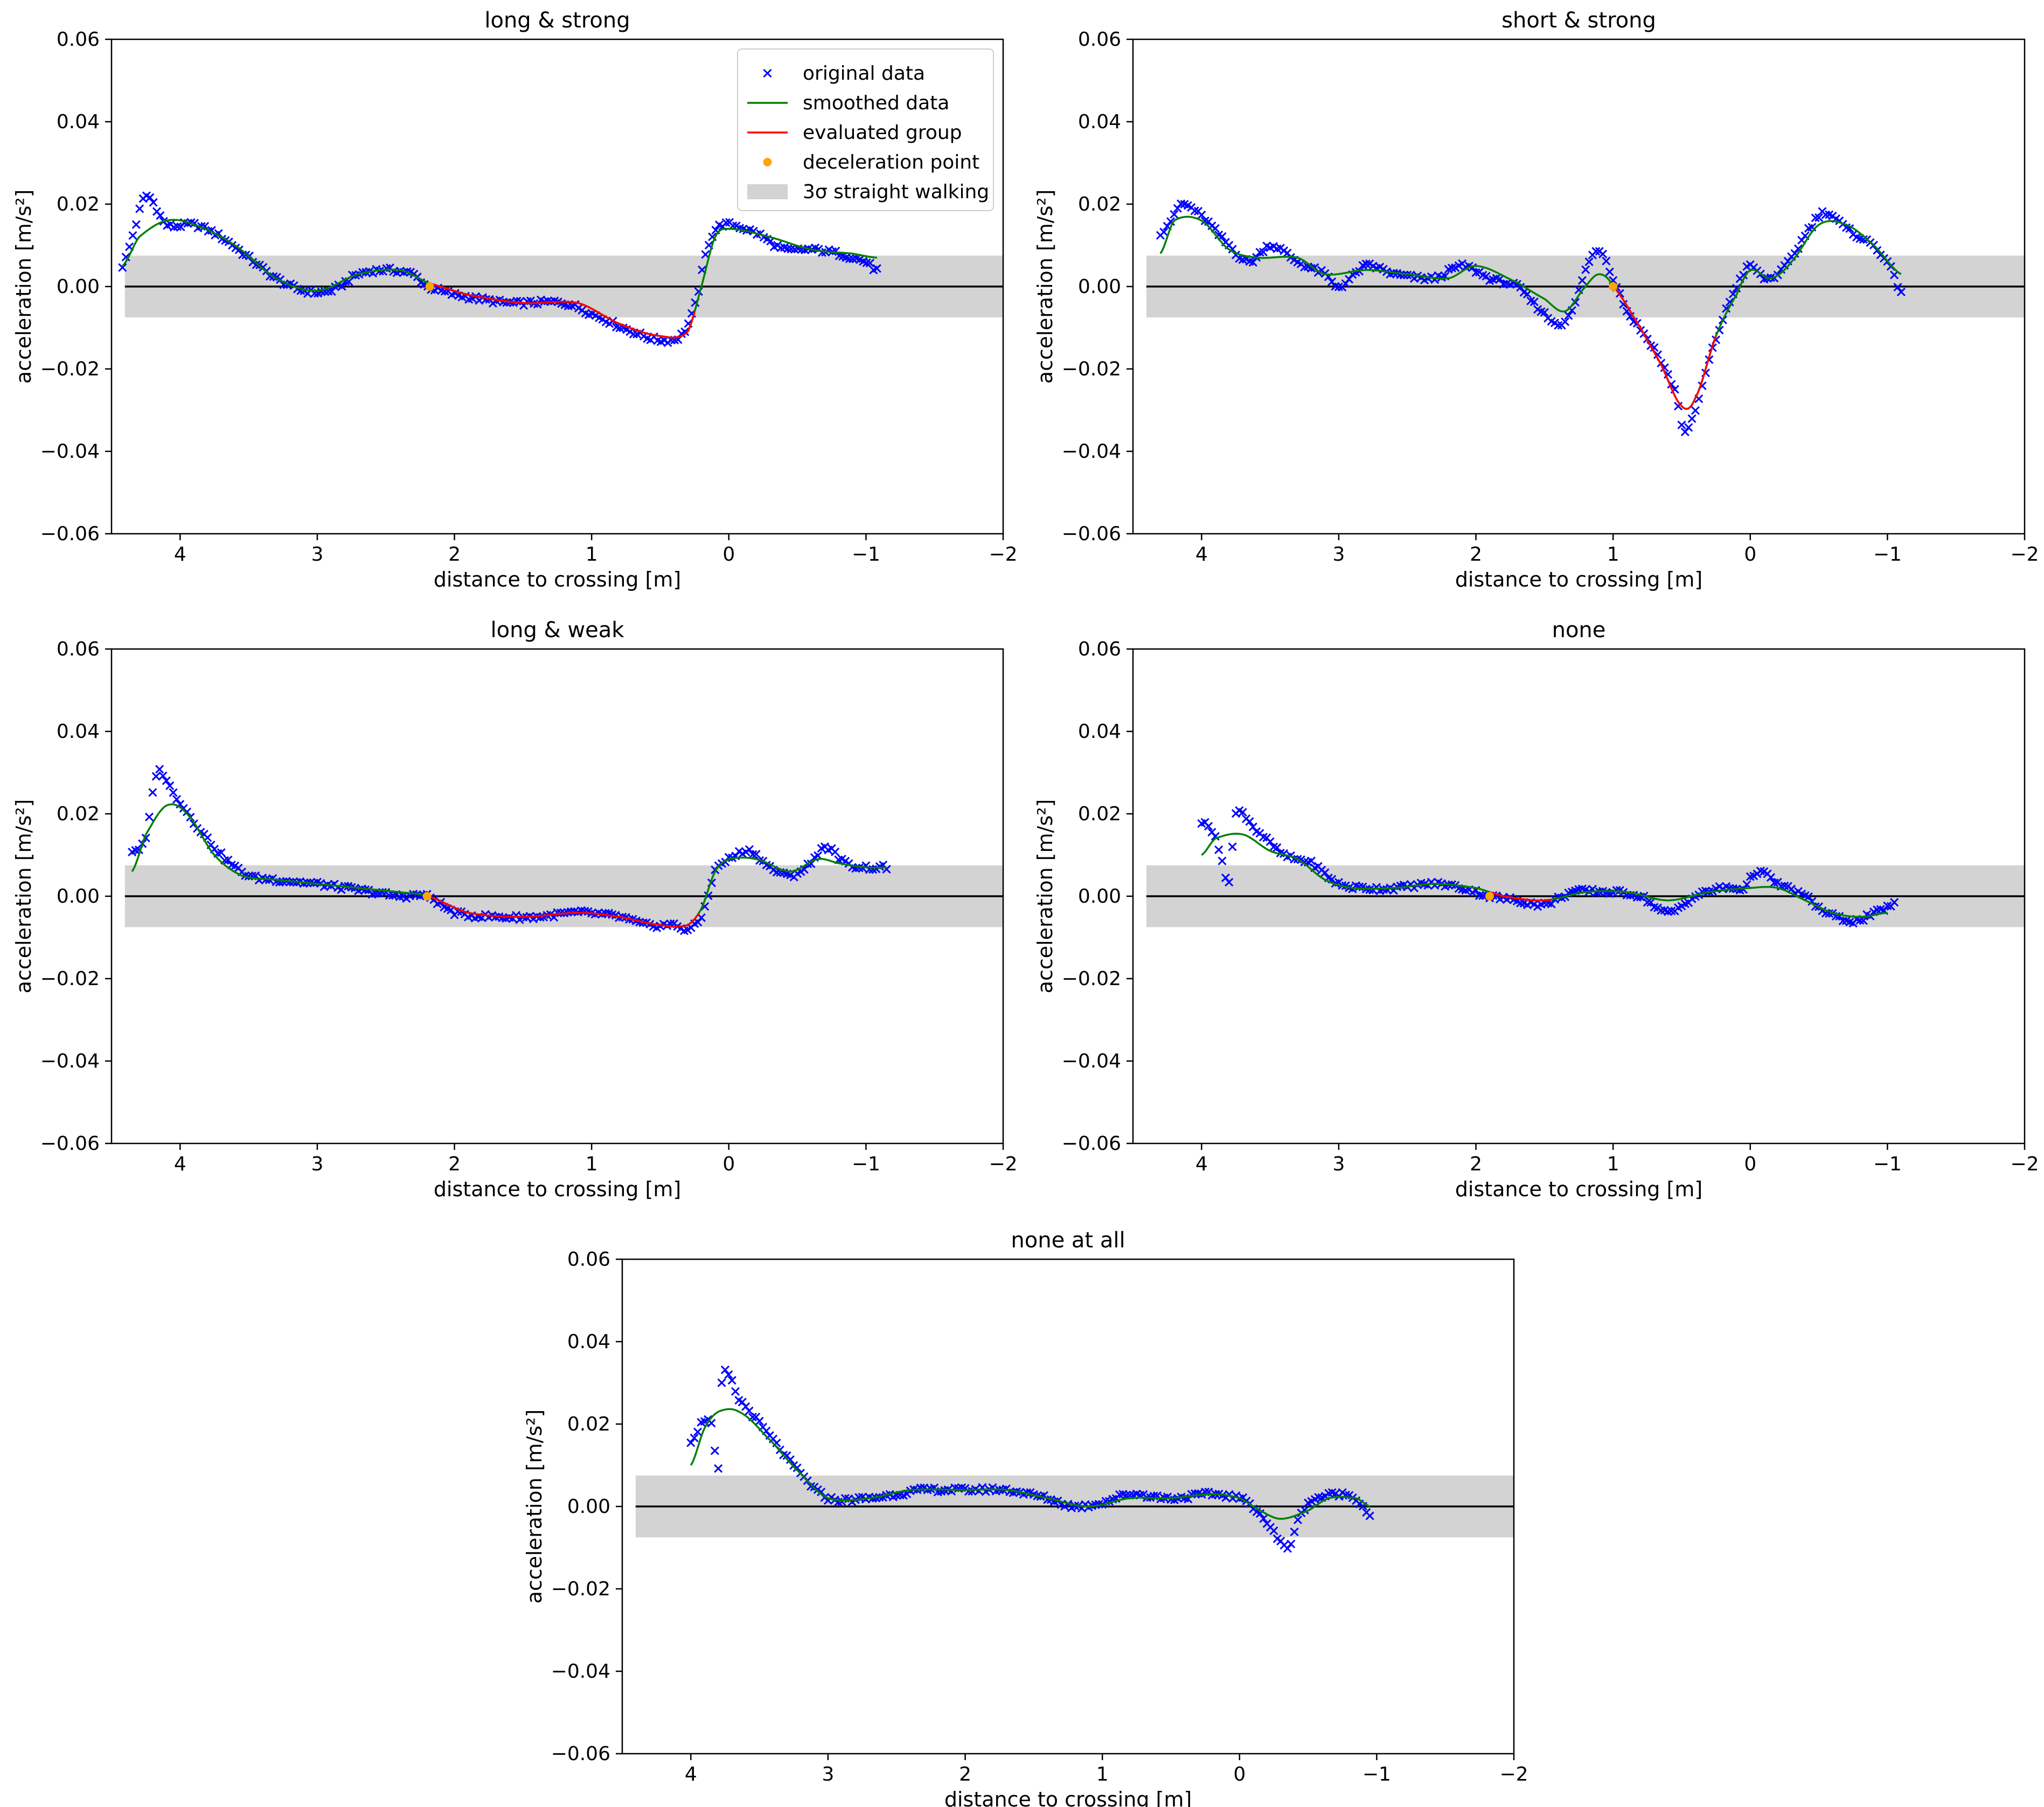 Image resolution: width=2044 pixels, height=1807 pixels. What do you see at coordinates (1579, 630) in the screenshot?
I see `chart-title: none` at bounding box center [1579, 630].